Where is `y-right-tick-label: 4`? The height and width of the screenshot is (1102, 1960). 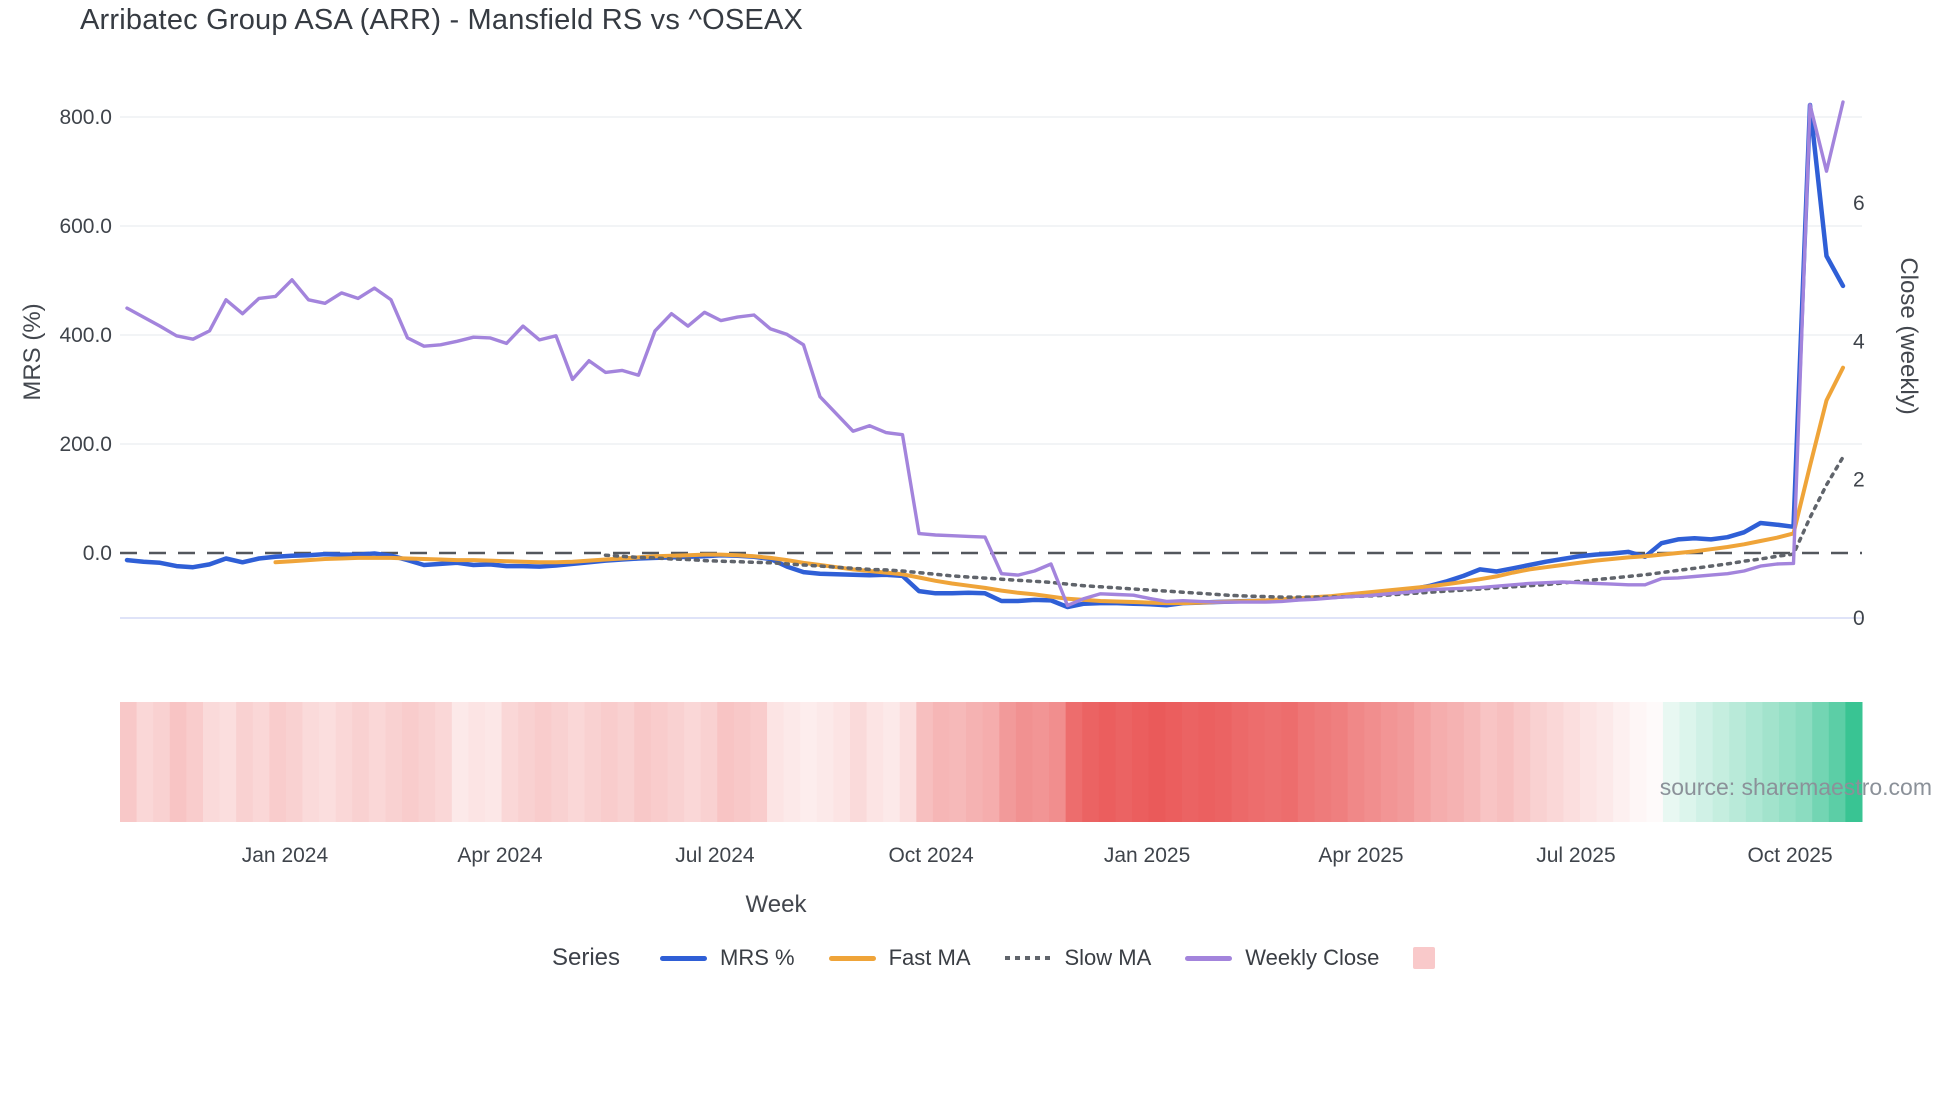
y-right-tick-label: 4 is located at coordinates (1859, 341).